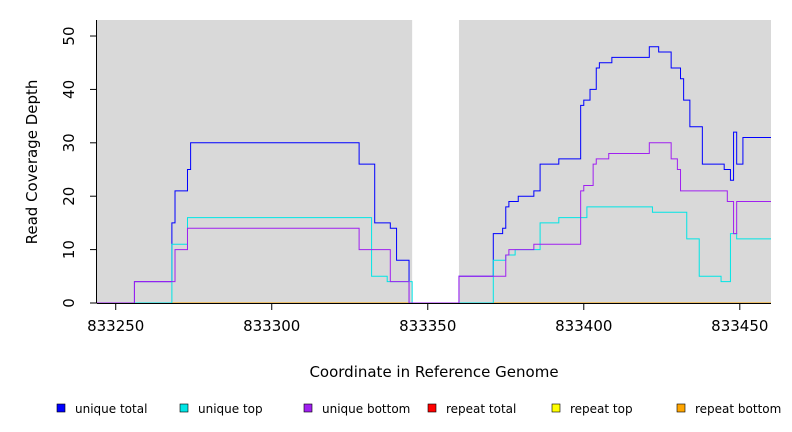  Describe the element at coordinates (601, 409) in the screenshot. I see `legend-label: repeat top` at that location.